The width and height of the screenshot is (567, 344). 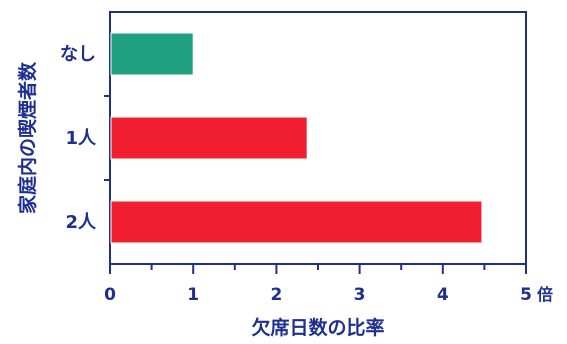 I want to click on category-label: なし, so click(x=78, y=54).